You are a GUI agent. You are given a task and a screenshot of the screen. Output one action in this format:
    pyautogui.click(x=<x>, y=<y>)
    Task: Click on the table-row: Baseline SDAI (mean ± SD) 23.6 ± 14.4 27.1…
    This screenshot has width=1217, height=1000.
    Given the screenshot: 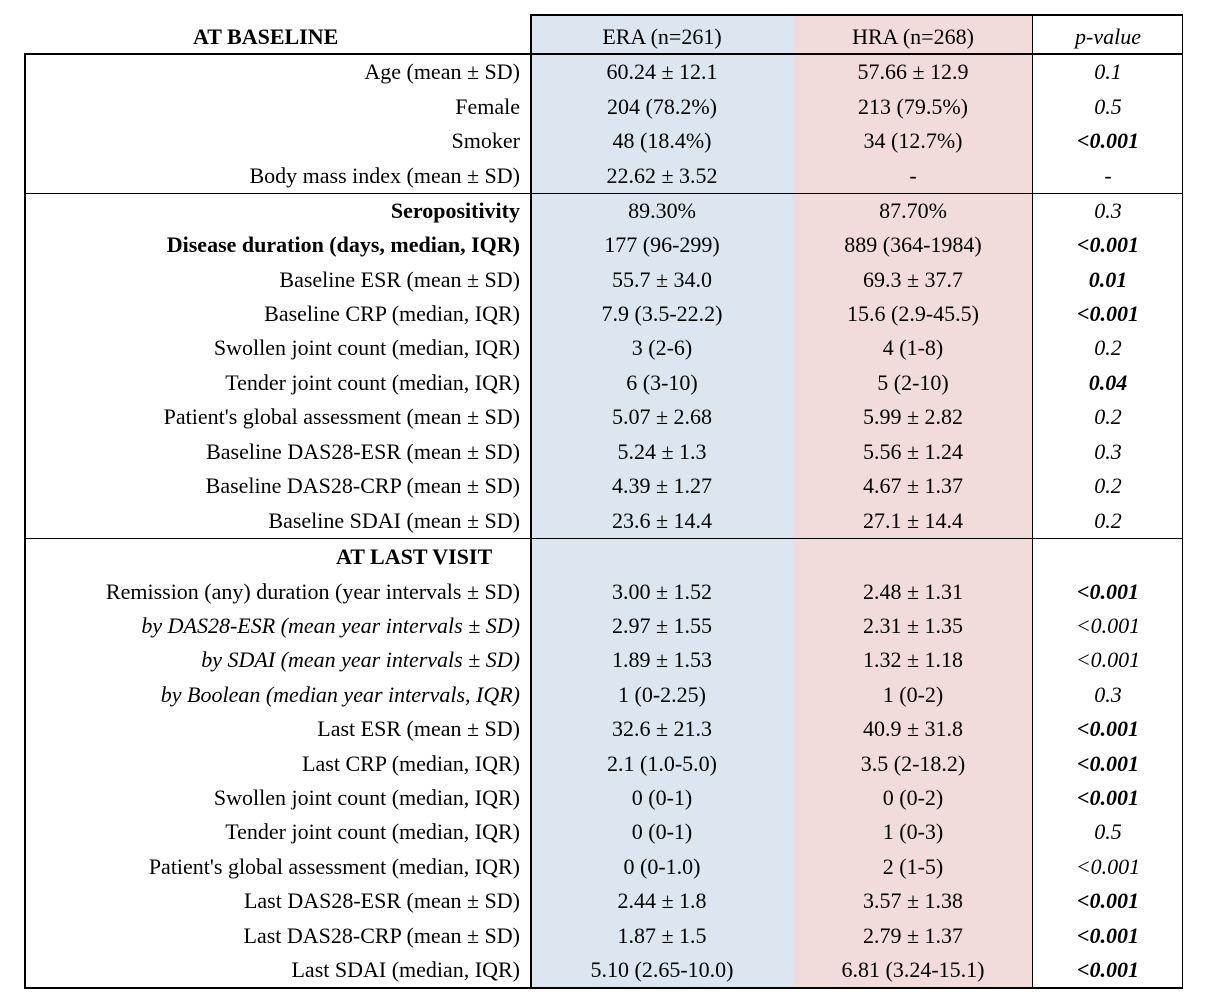 What is the action you would take?
    pyautogui.click(x=608, y=521)
    